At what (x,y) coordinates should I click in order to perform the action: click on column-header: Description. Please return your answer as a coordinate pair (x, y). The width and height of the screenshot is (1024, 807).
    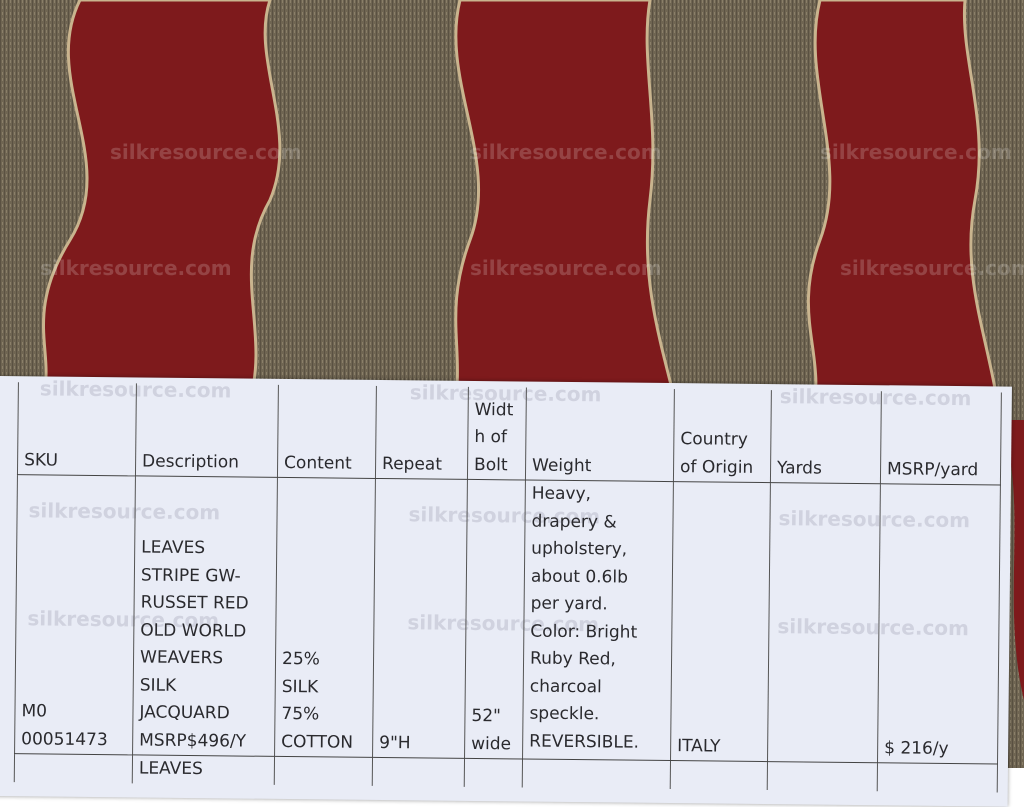
    Looking at the image, I should click on (207, 430).